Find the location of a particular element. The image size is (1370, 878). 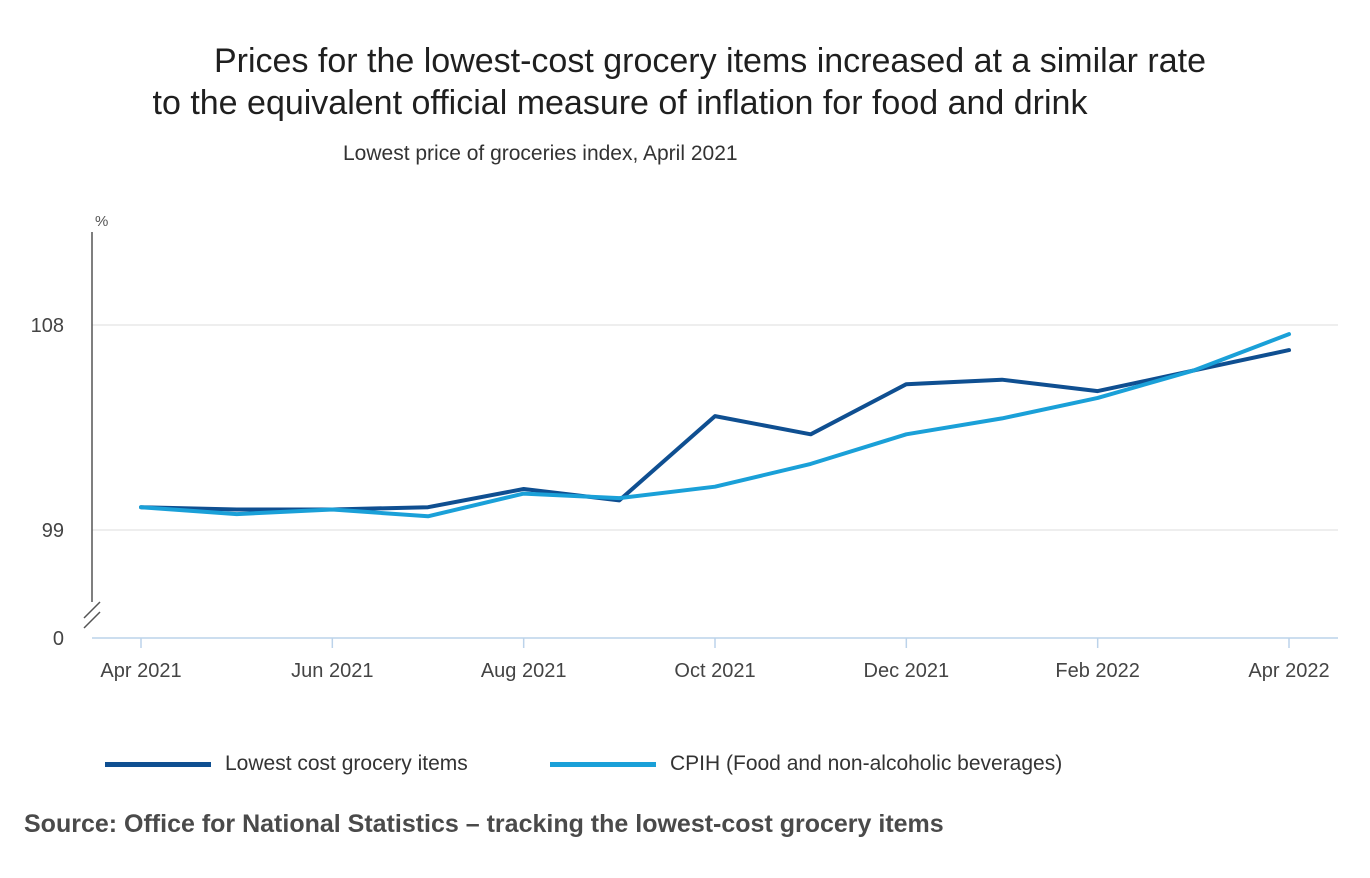

y-tick-label: 108 is located at coordinates (47, 326).